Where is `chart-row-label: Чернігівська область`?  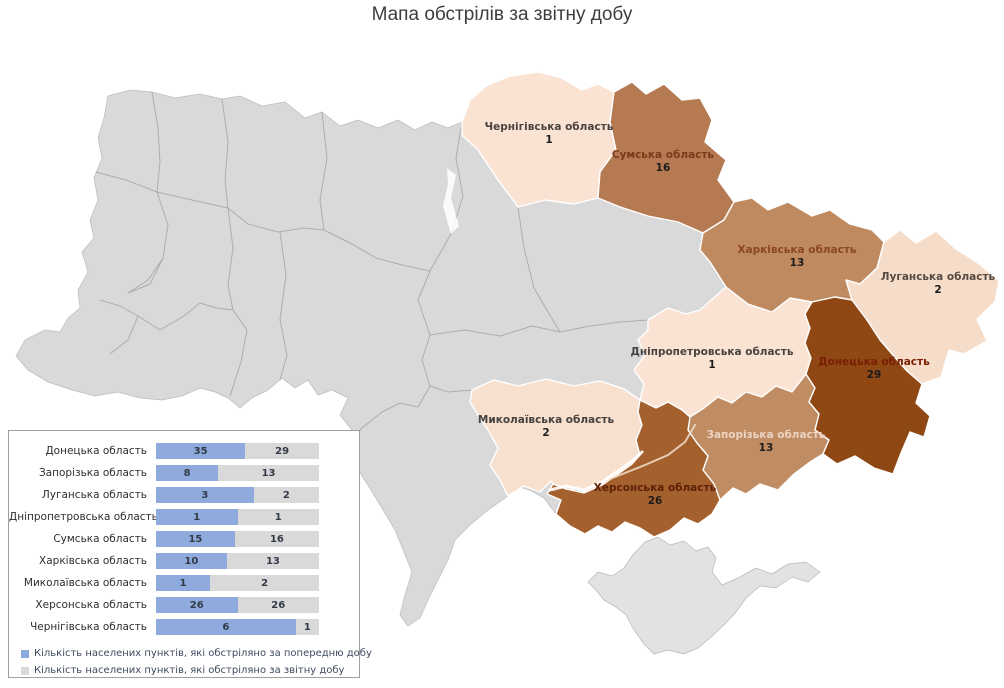
chart-row-label: Чернігівська область is located at coordinates (88, 627).